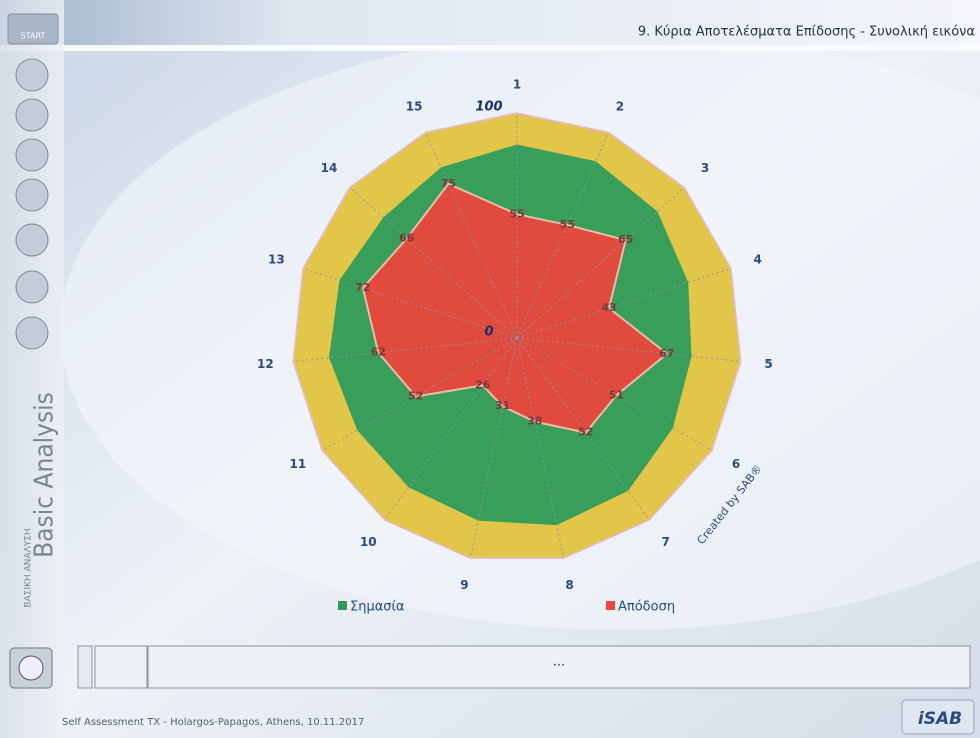 This screenshot has width=980, height=738. I want to click on axis-label: 2, so click(620, 106).